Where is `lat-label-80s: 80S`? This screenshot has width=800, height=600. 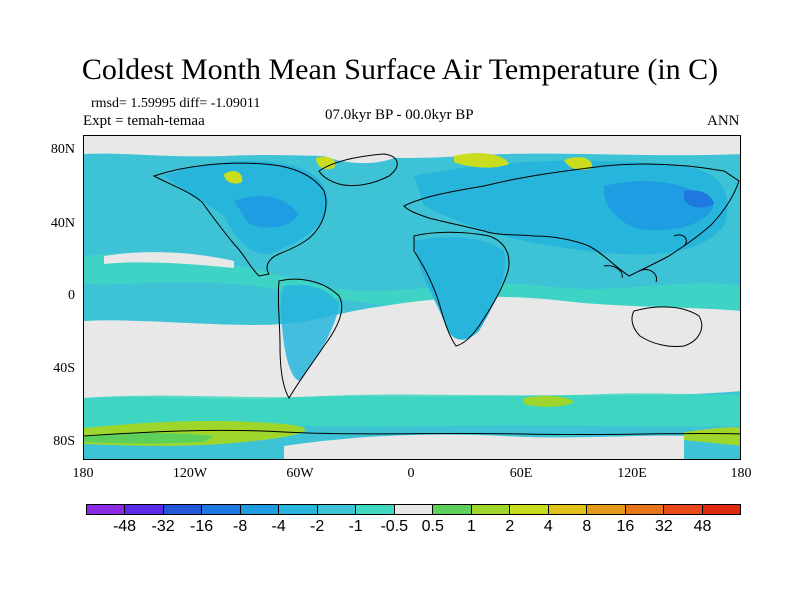 lat-label-80s: 80S is located at coordinates (64, 441).